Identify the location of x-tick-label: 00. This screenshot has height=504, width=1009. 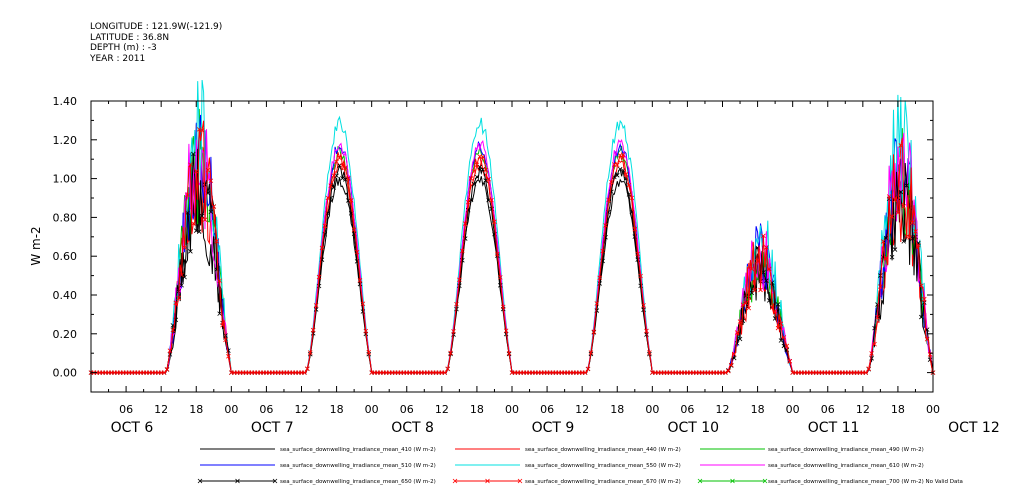
(933, 409).